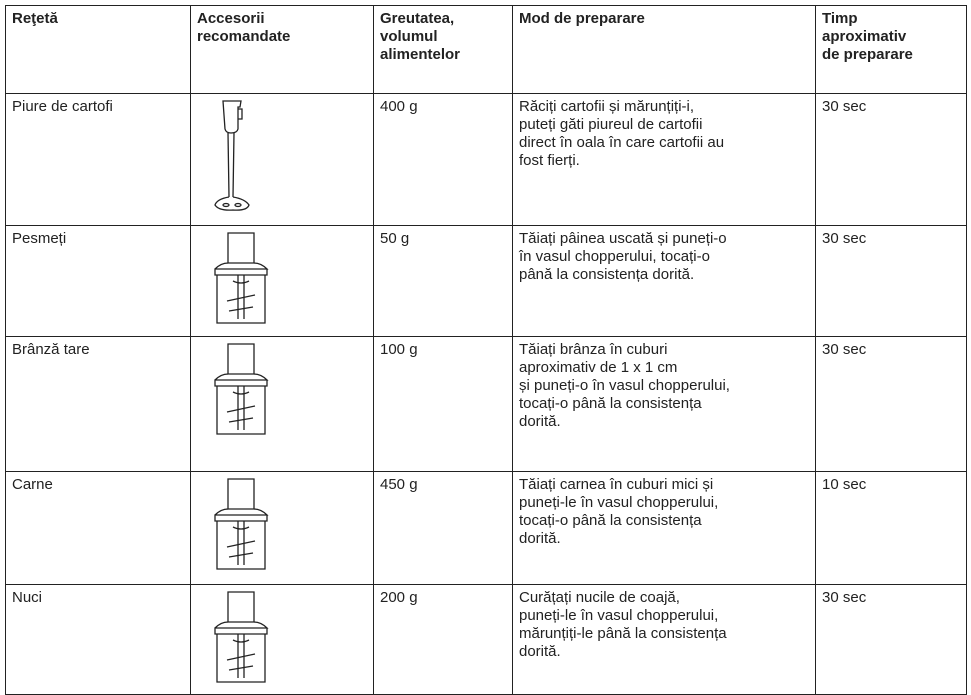  Describe the element at coordinates (443, 404) in the screenshot. I see `table-cell: 100 g` at that location.